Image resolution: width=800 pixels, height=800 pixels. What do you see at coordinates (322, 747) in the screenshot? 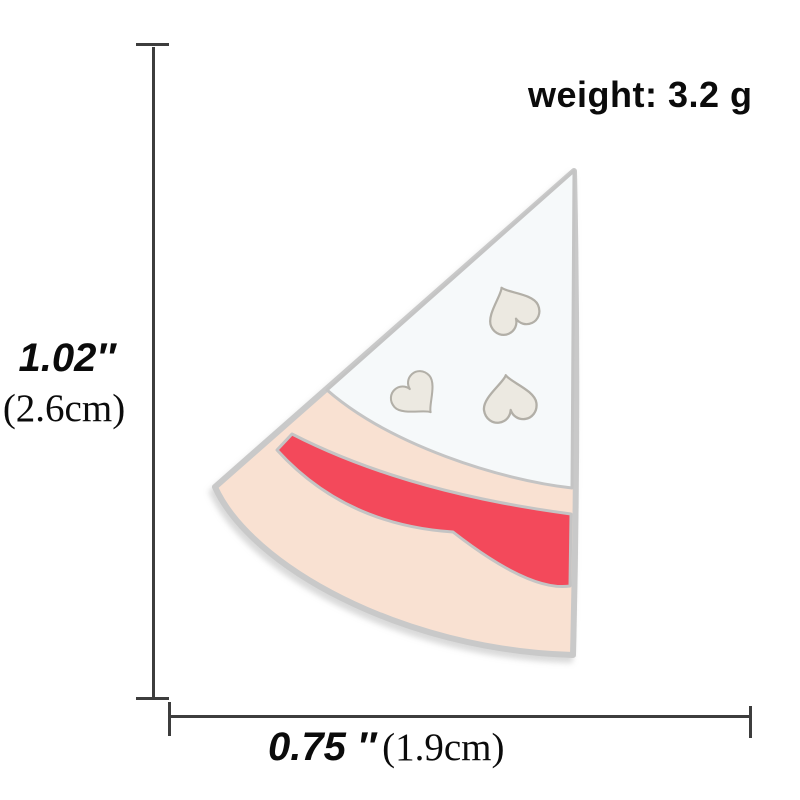
I see `width-inches-label: 0.75 ″` at bounding box center [322, 747].